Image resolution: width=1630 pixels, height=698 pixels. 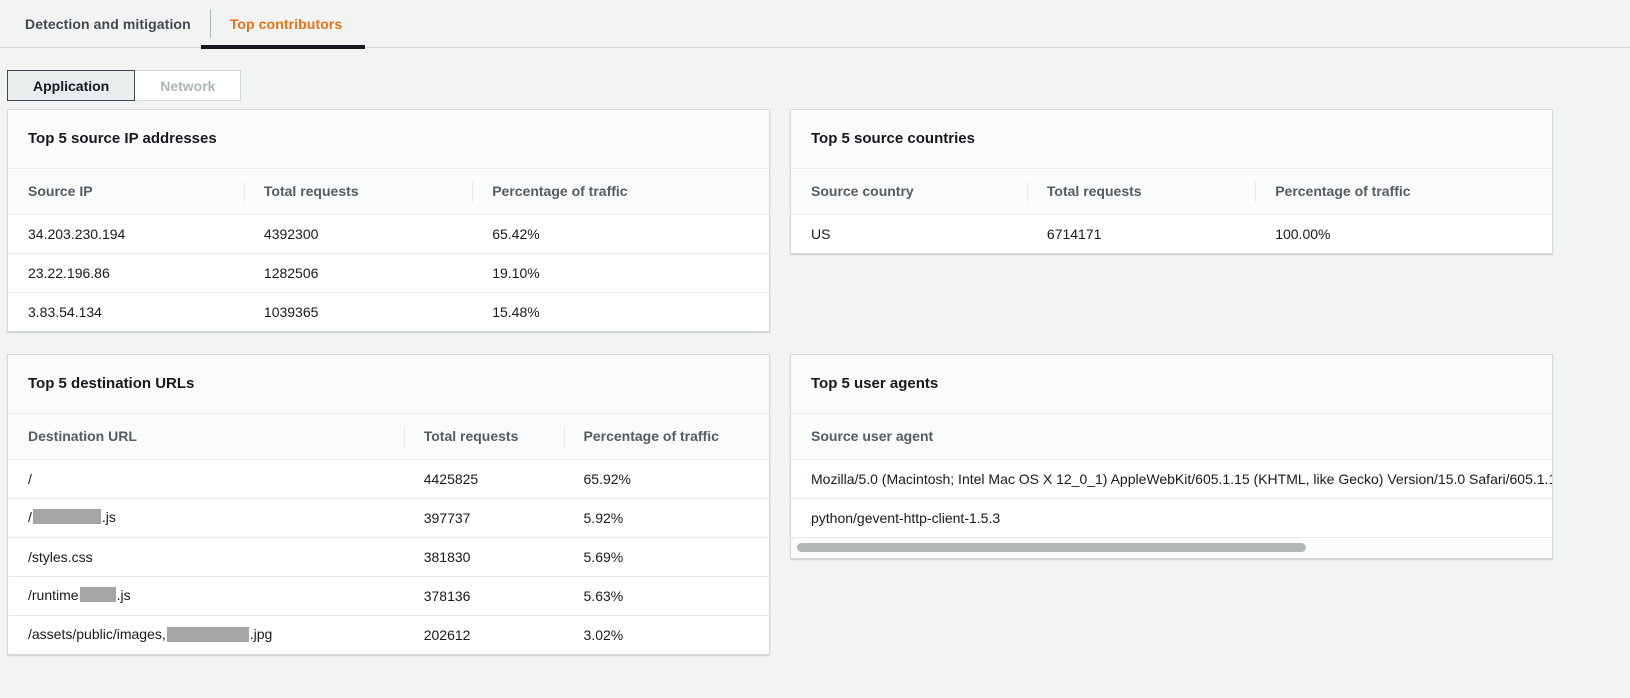 What do you see at coordinates (666, 556) in the screenshot?
I see `traffic-percentage-cell: 5.69%` at bounding box center [666, 556].